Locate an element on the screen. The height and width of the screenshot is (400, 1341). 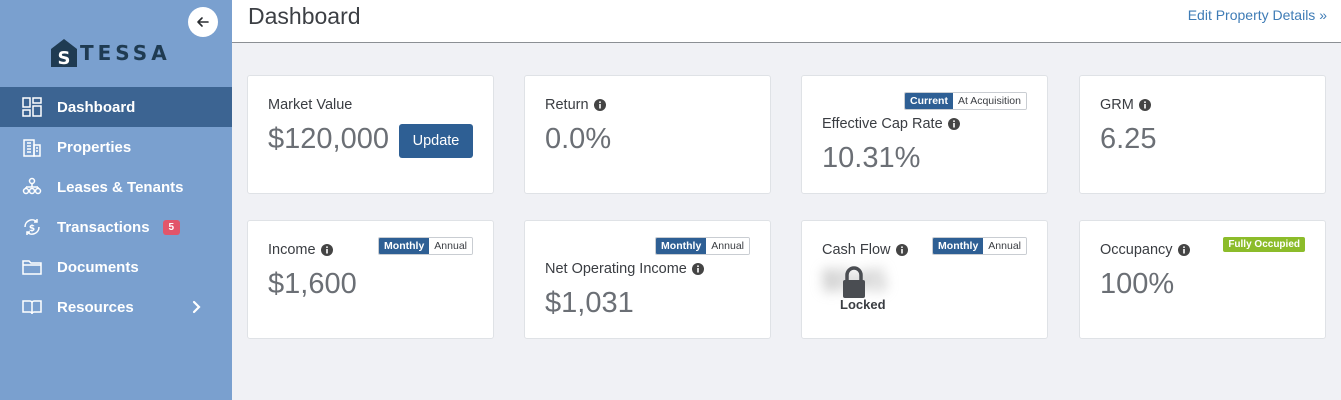
market-value-card: Market Value $120,000 Update is located at coordinates (370, 134).